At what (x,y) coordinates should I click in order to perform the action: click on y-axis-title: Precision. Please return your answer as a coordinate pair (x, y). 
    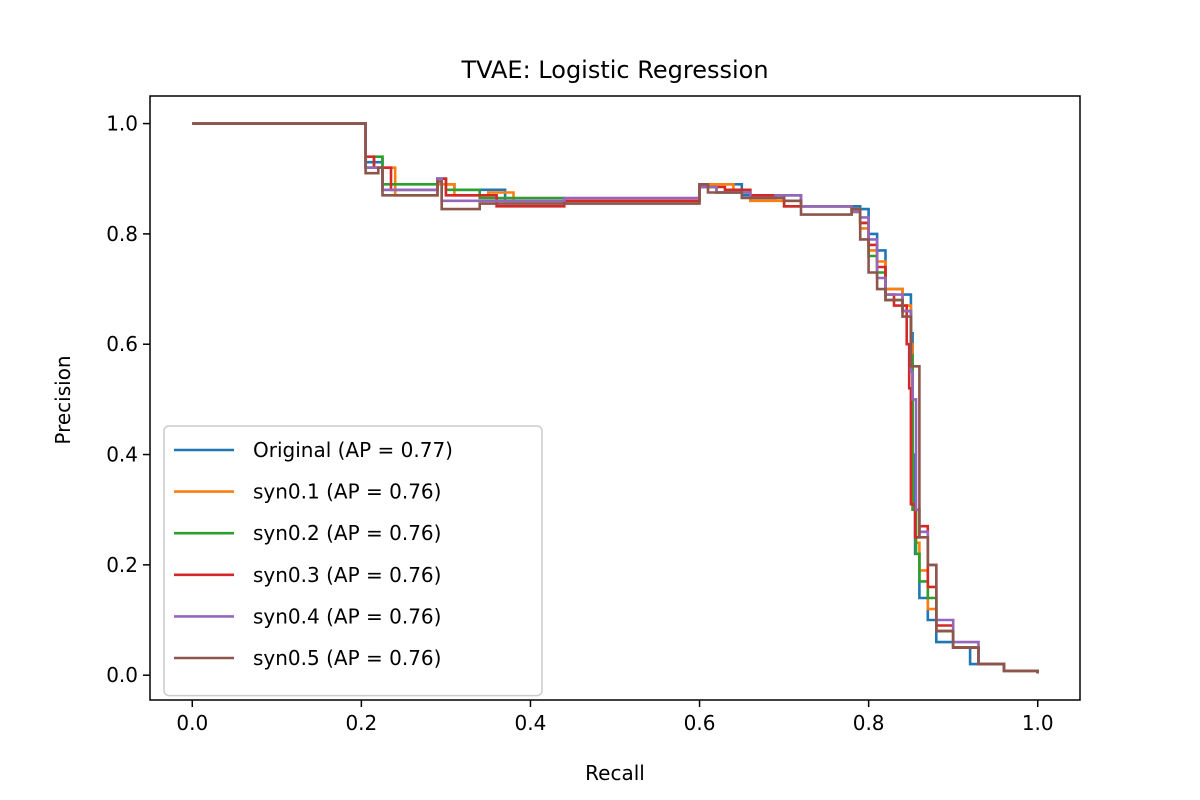
    Looking at the image, I should click on (63, 399).